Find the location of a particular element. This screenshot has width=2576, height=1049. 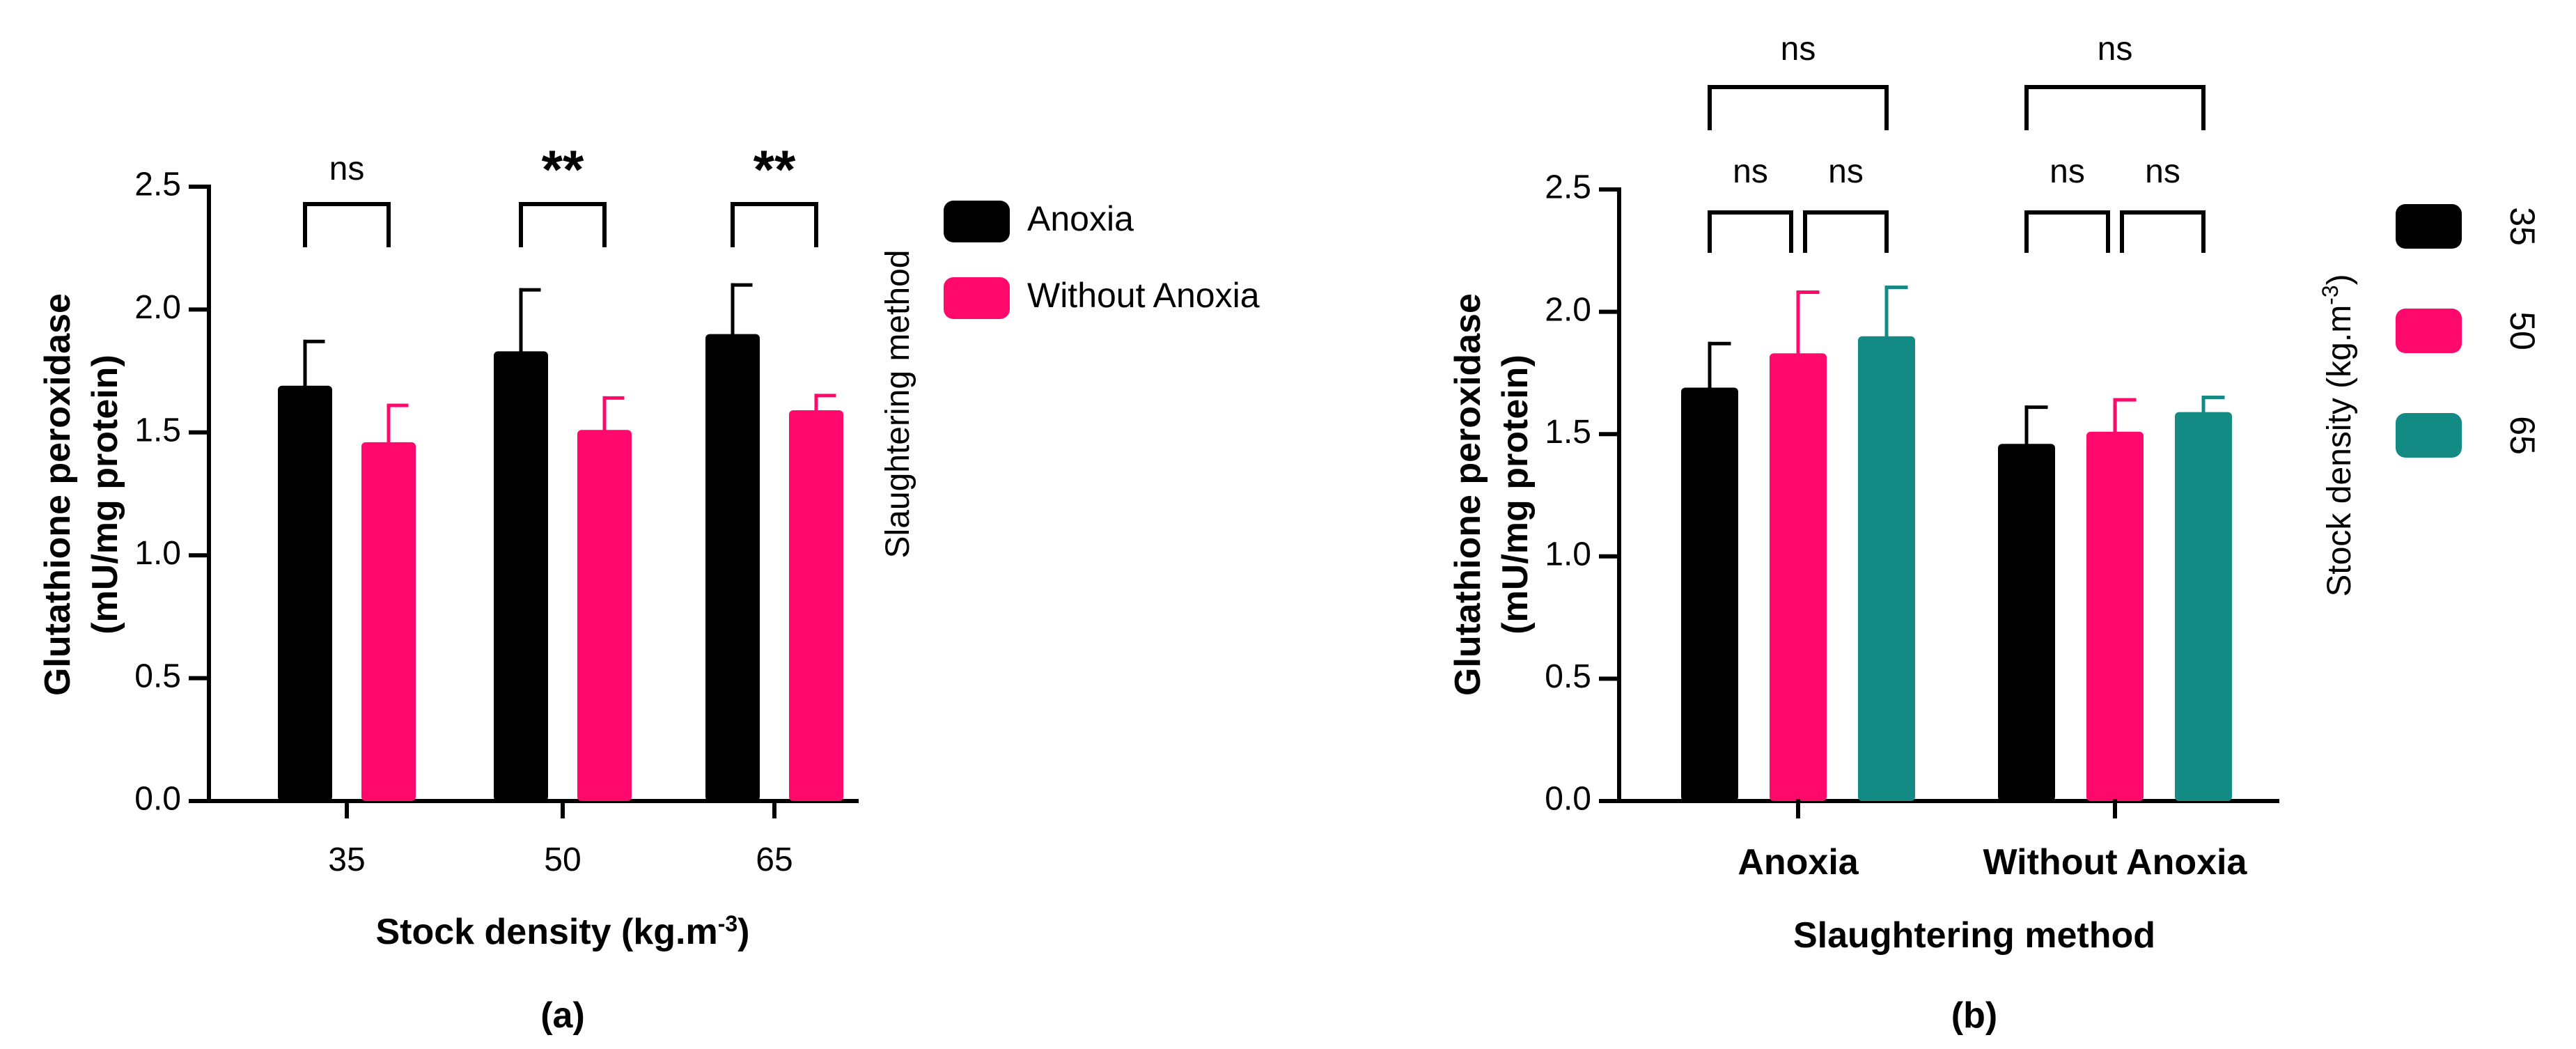

x-axis-title: Slaughtering method is located at coordinates (1974, 936).